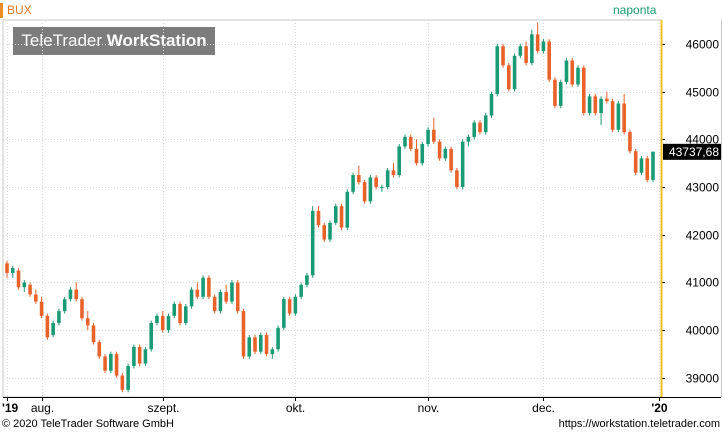  Describe the element at coordinates (703, 379) in the screenshot. I see `y-tick-label: 39000` at that location.